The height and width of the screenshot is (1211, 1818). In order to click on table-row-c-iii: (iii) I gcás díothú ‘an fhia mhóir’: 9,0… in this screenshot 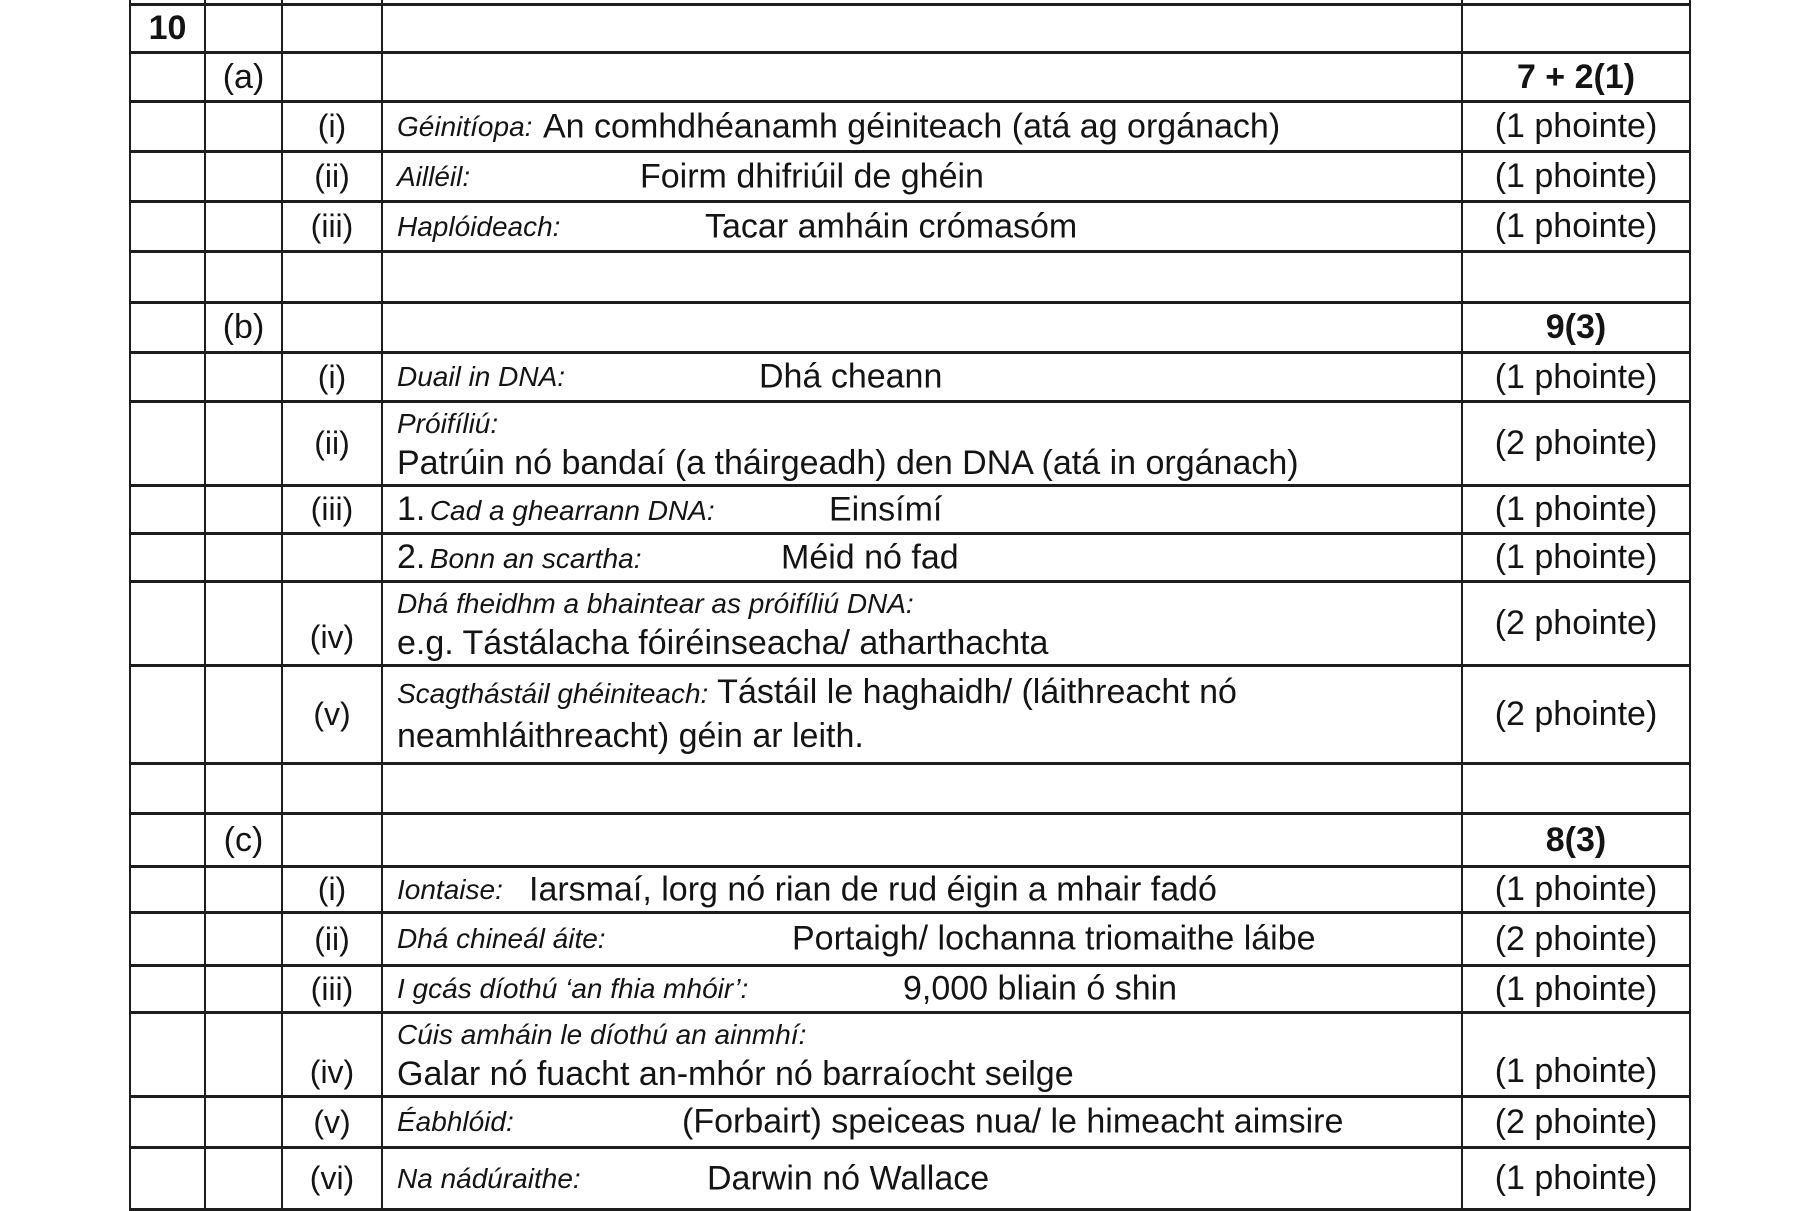, I will do `click(910, 989)`.